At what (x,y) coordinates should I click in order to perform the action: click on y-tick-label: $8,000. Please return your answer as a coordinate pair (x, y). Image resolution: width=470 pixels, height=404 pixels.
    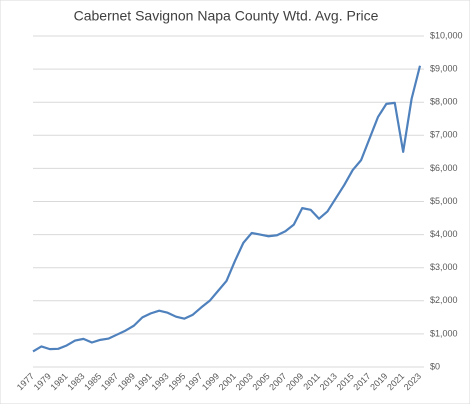
    Looking at the image, I should click on (444, 102).